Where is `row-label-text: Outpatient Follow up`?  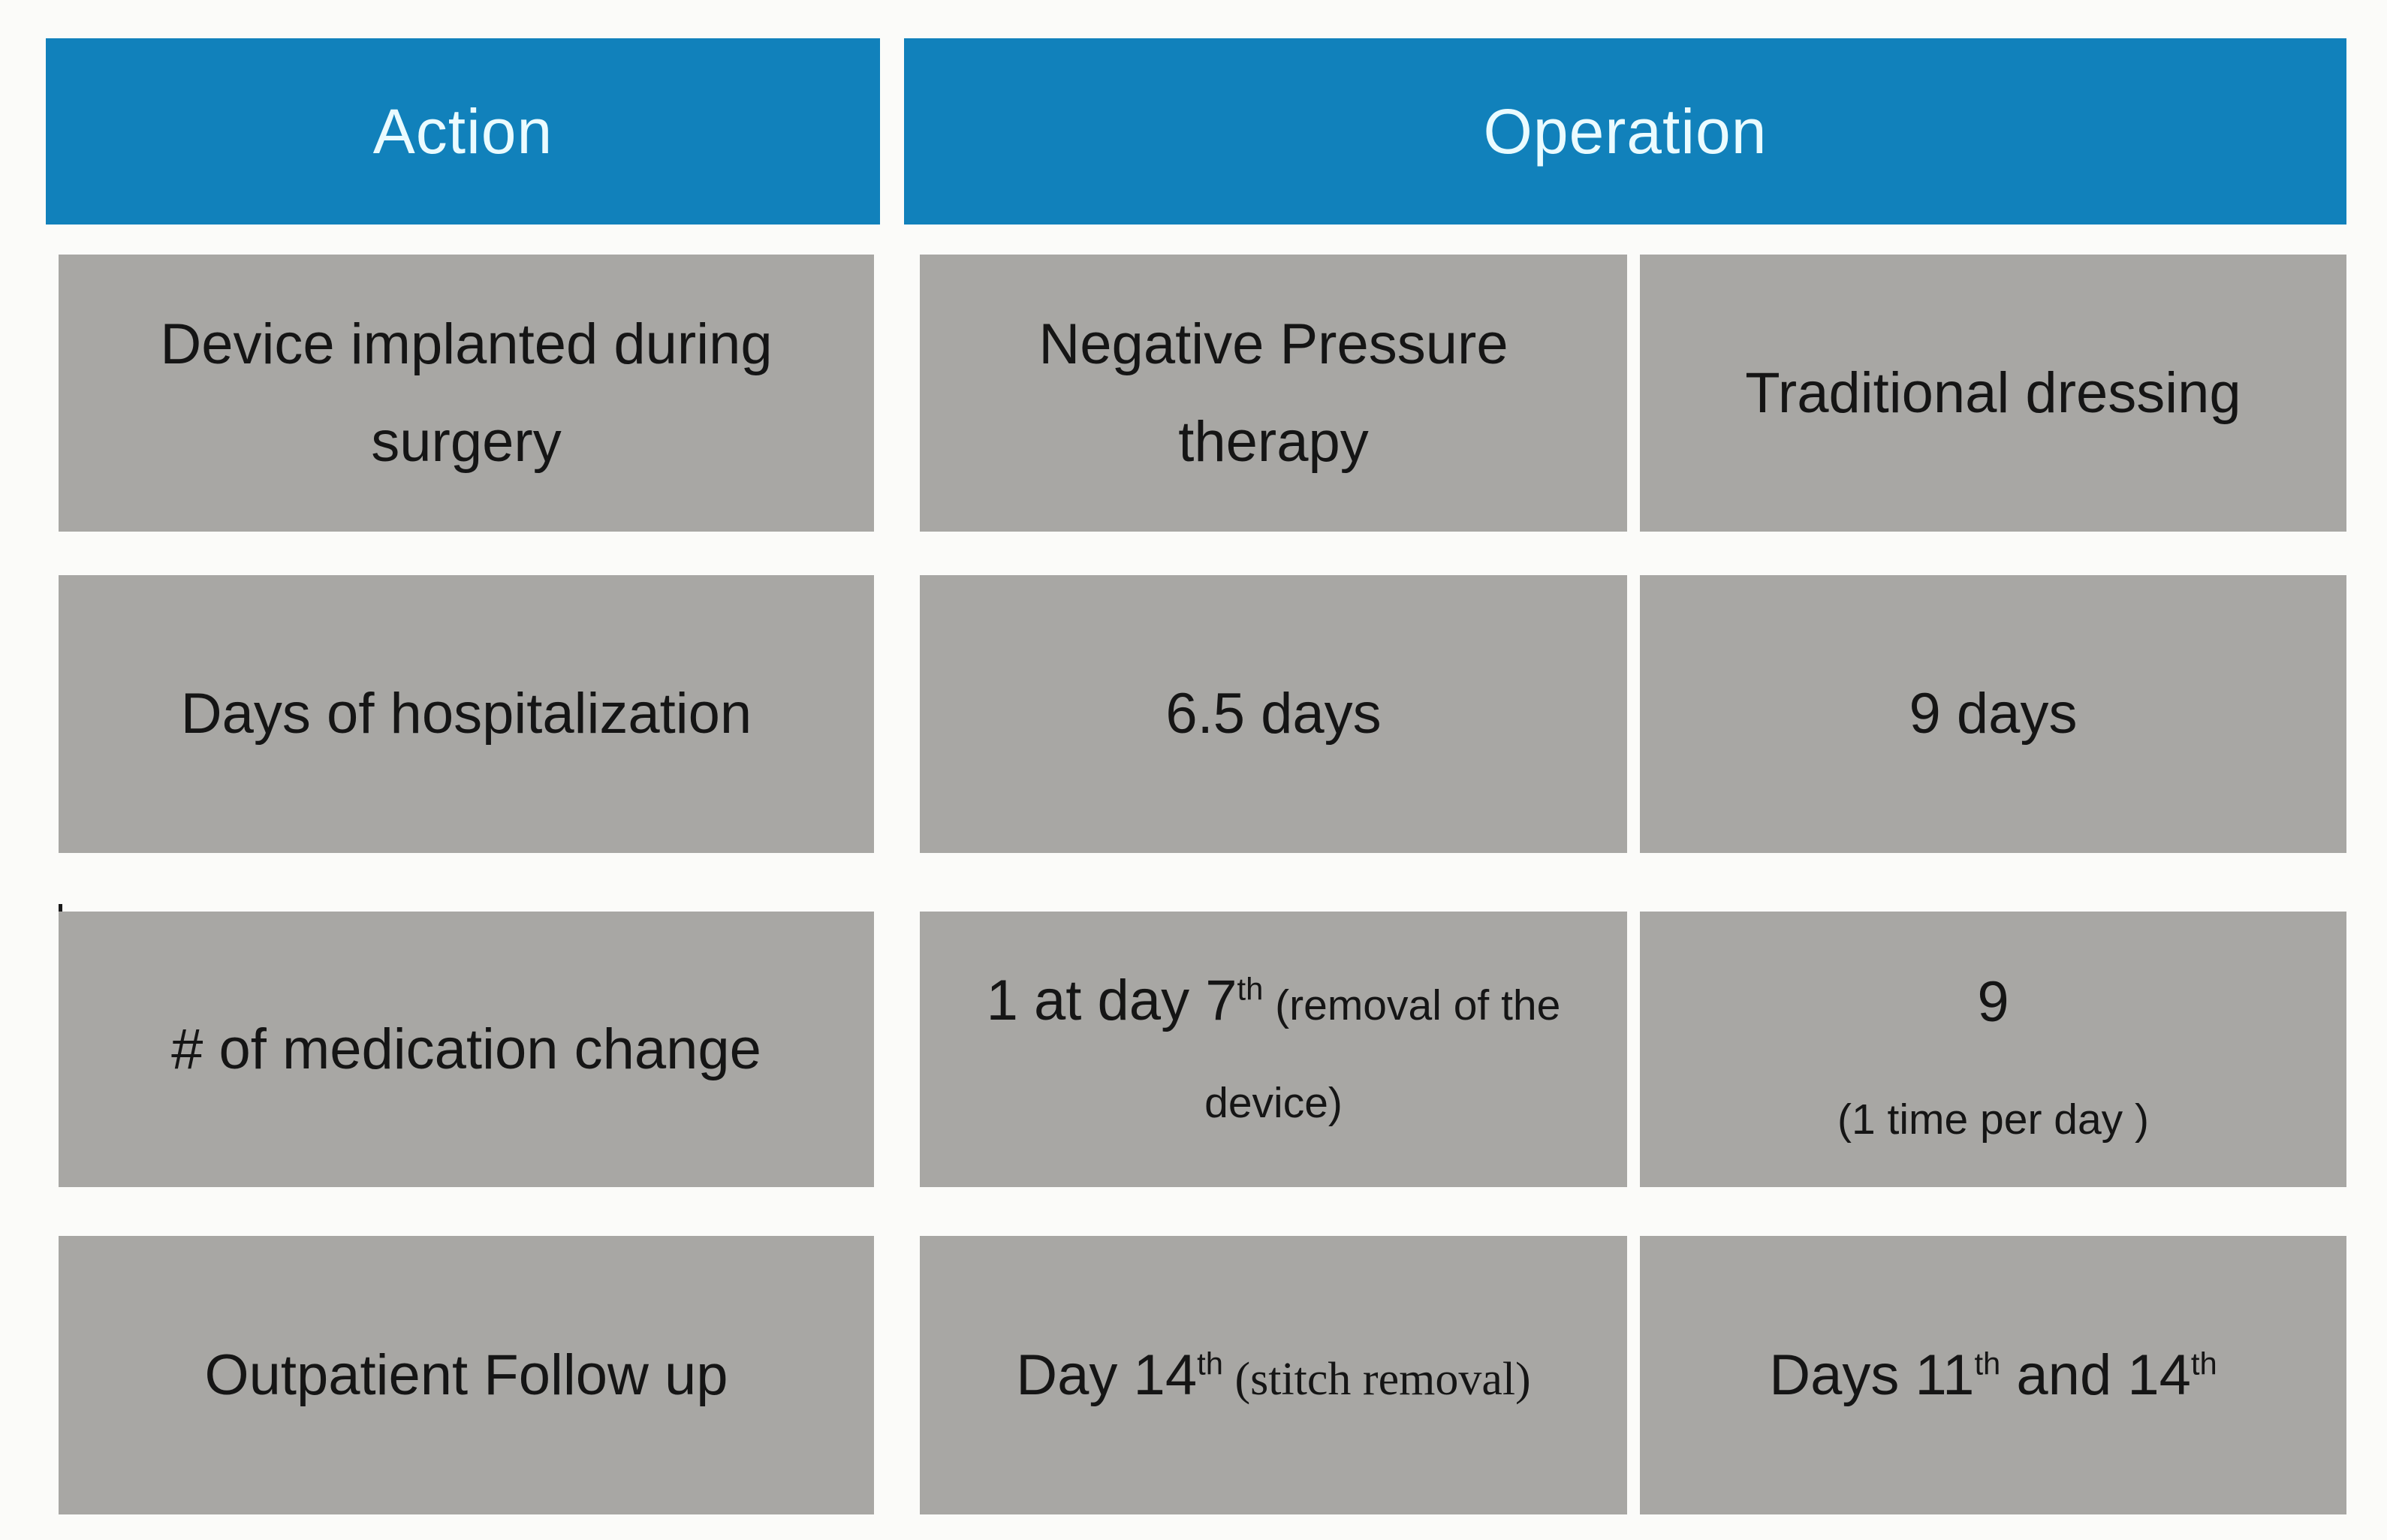
row-label-text: Outpatient Follow up is located at coordinates (466, 1375).